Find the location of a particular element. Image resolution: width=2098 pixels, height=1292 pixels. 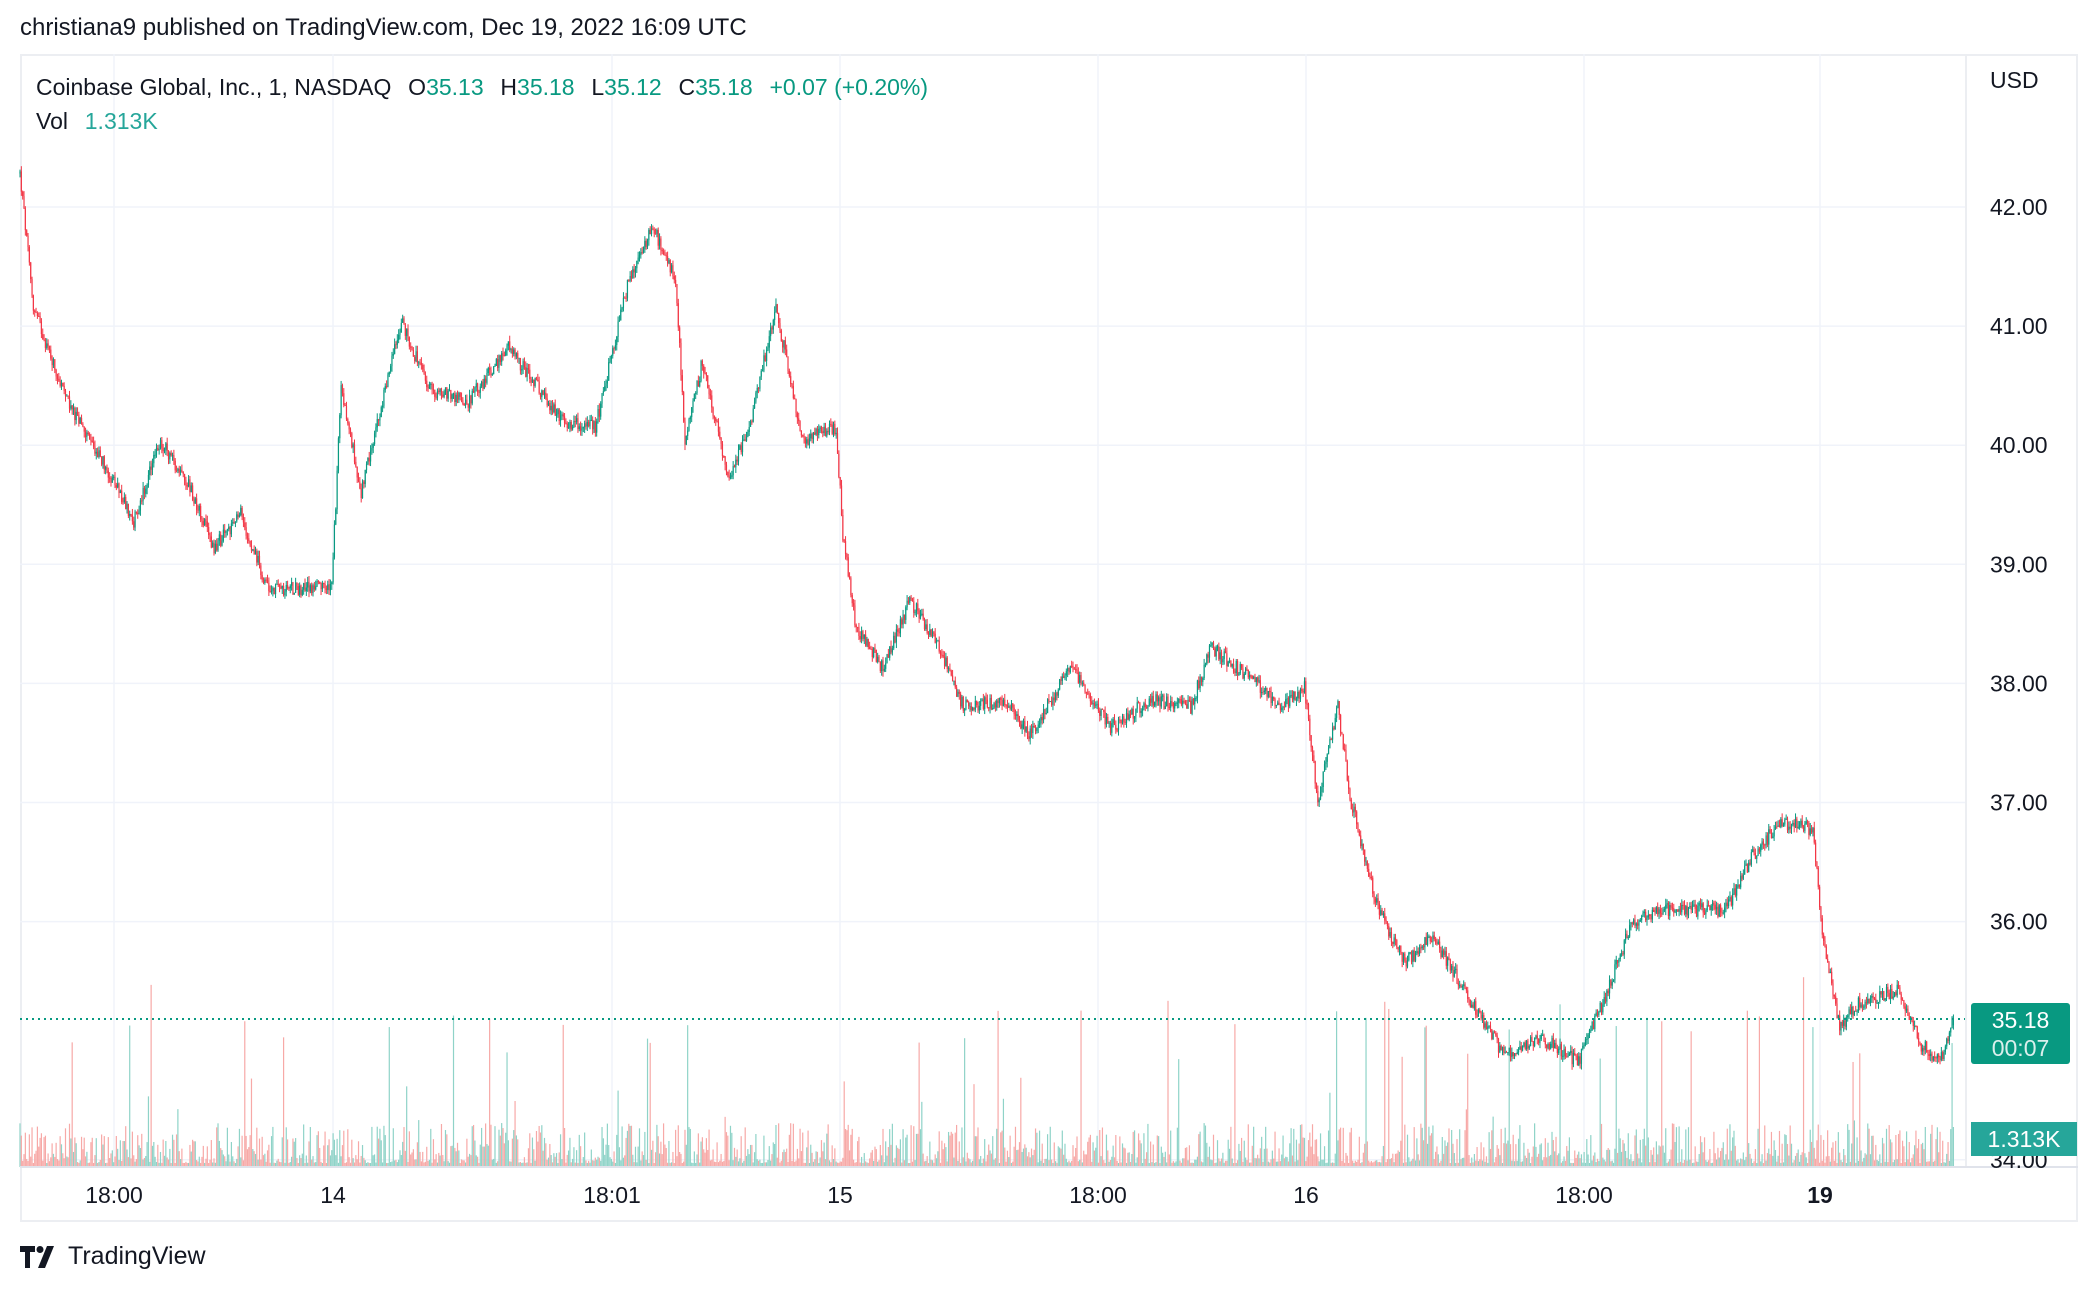

symbol-title: Coinbase Global, Inc., 1, NASDAQ is located at coordinates (214, 87).